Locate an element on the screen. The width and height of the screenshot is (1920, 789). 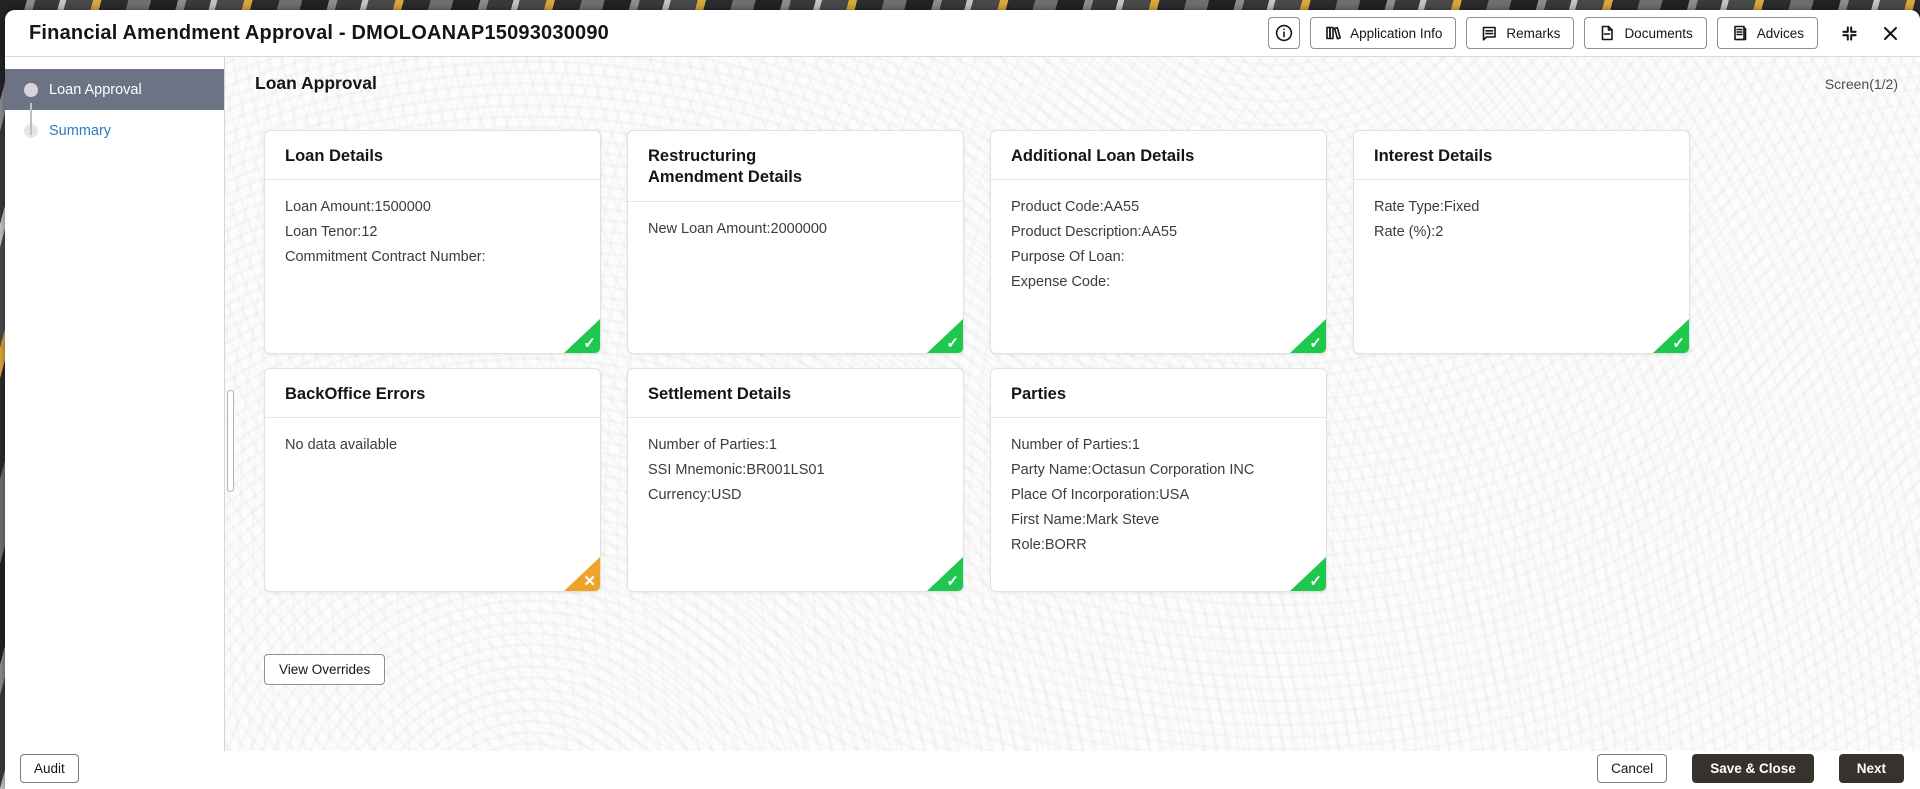
advices-icon is located at coordinates (1740, 33).